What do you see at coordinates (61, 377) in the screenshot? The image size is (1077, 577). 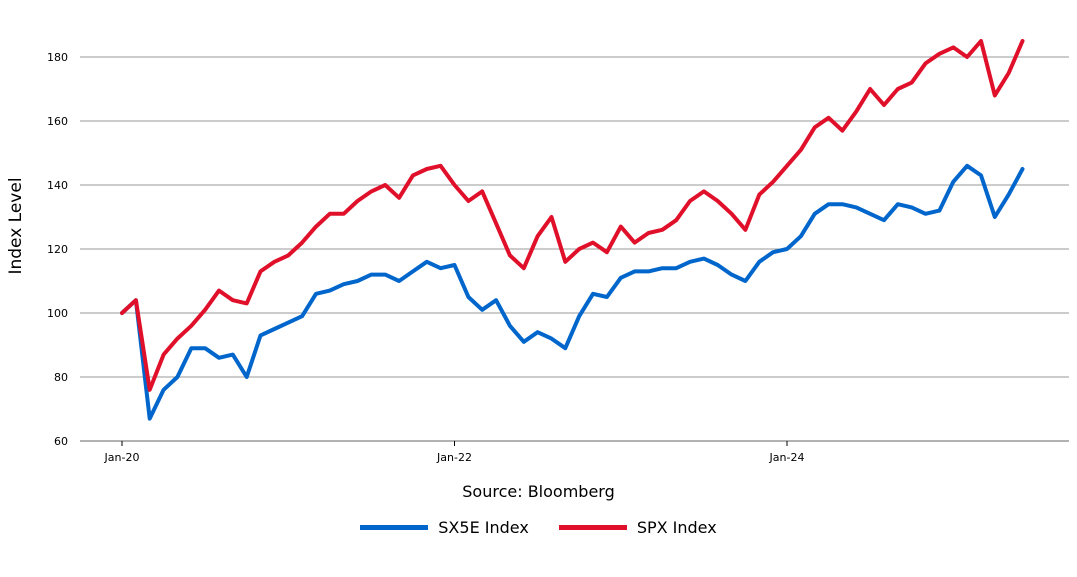 I see `y-tick-label: 80` at bounding box center [61, 377].